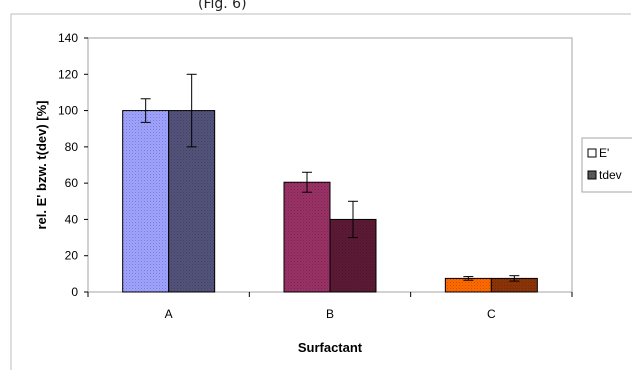 The image size is (632, 372). What do you see at coordinates (68, 111) in the screenshot?
I see `y-tick-label: 100` at bounding box center [68, 111].